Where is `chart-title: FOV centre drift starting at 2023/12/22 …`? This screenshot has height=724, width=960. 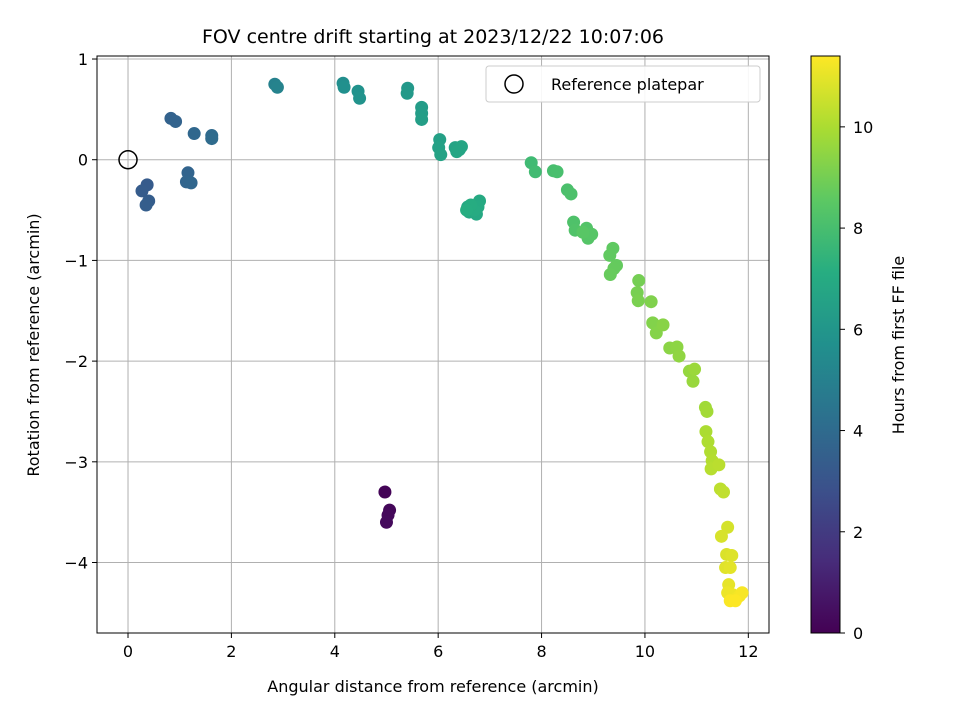 chart-title: FOV centre drift starting at 2023/12/22 … is located at coordinates (433, 37).